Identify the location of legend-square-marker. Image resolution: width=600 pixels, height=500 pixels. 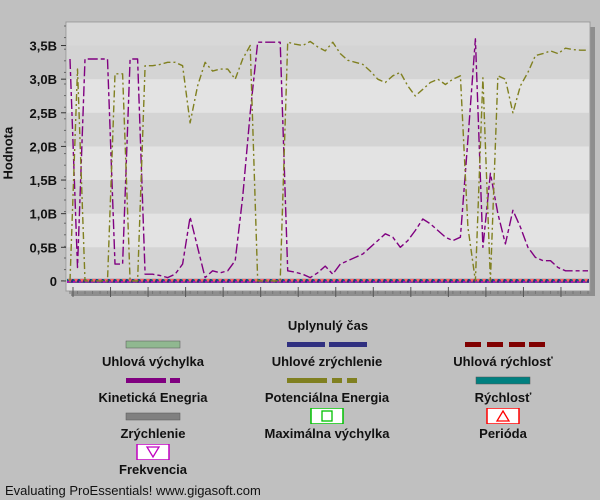
(327, 416).